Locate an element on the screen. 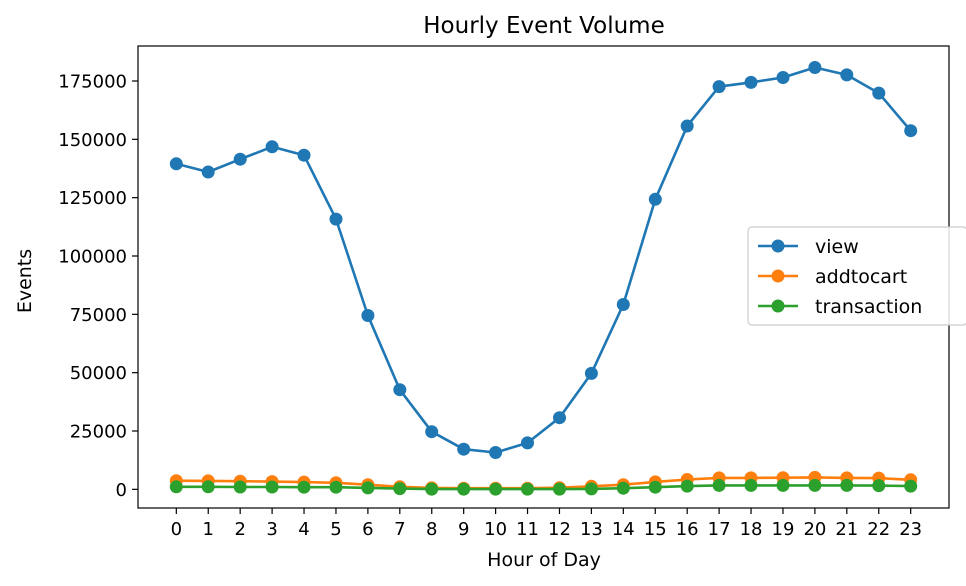  x-tick-label: 2 is located at coordinates (239, 529).